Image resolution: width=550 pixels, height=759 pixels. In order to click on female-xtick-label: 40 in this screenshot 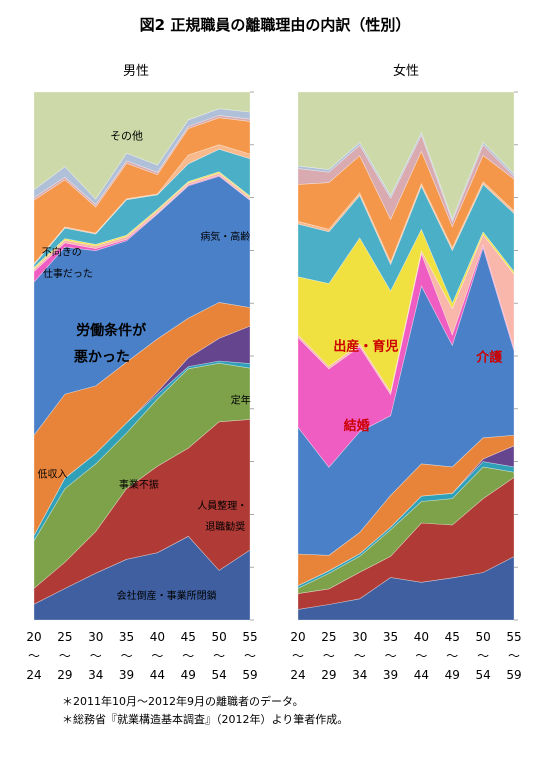, I will do `click(421, 637)`.